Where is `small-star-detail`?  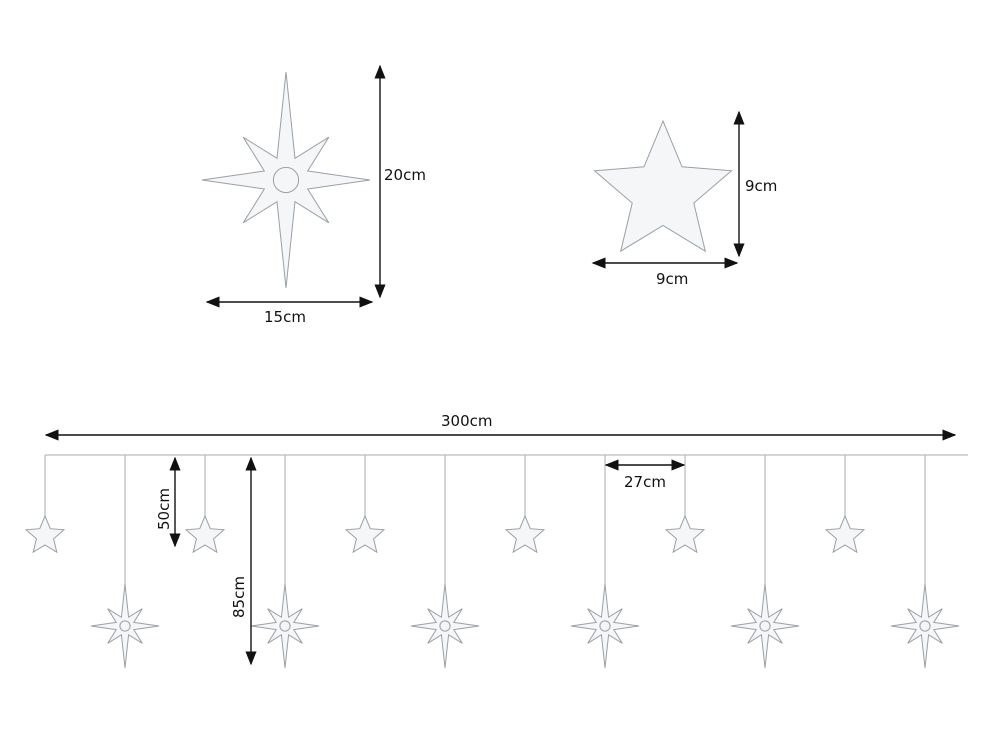 small-star-detail is located at coordinates (663, 186).